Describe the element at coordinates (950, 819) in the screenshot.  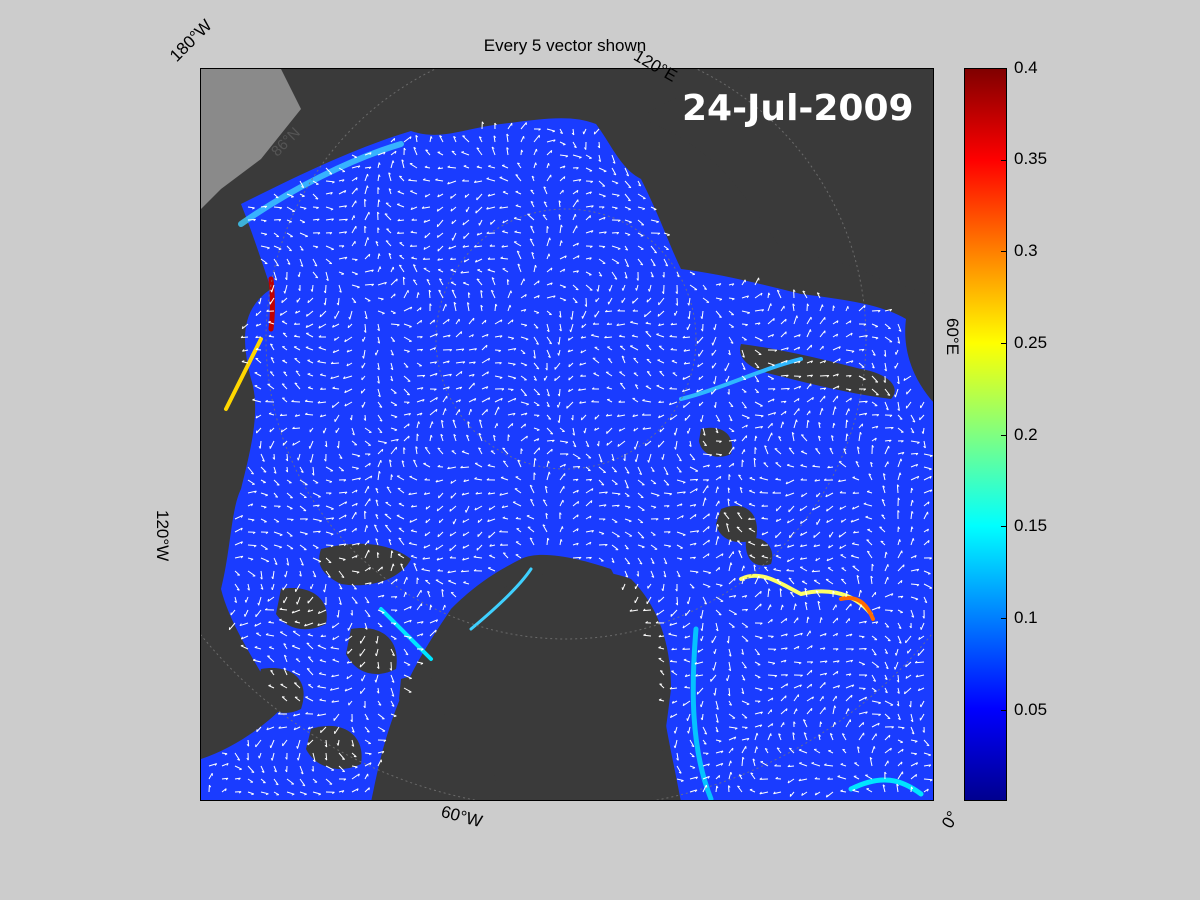
I see `longitude-label-0: 0°` at that location.